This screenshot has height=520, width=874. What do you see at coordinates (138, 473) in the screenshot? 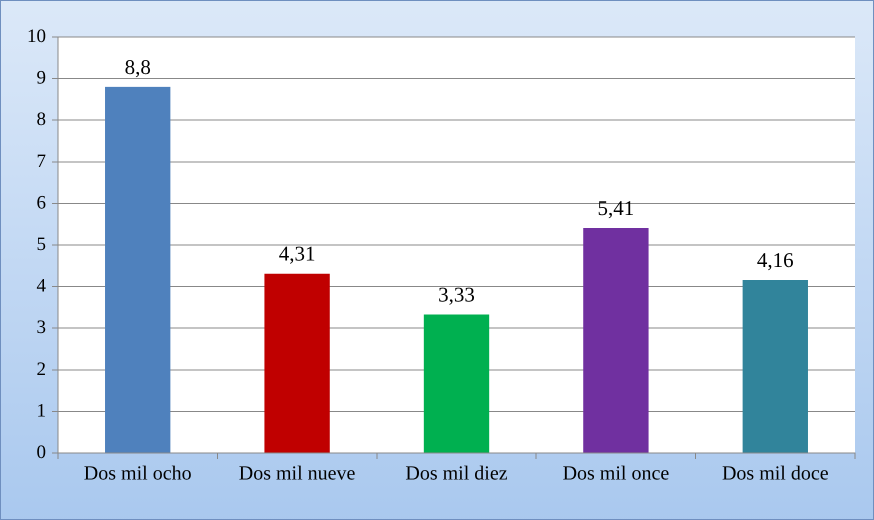
I see `x-tick-label: Dos mil ocho` at bounding box center [138, 473].